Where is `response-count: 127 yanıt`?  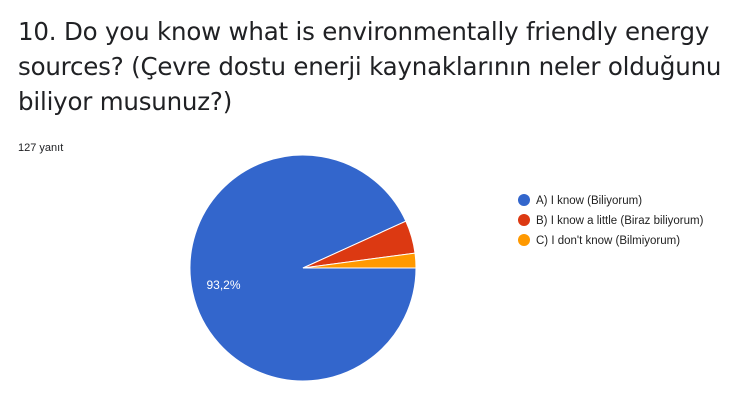 response-count: 127 yanıt is located at coordinates (41, 148).